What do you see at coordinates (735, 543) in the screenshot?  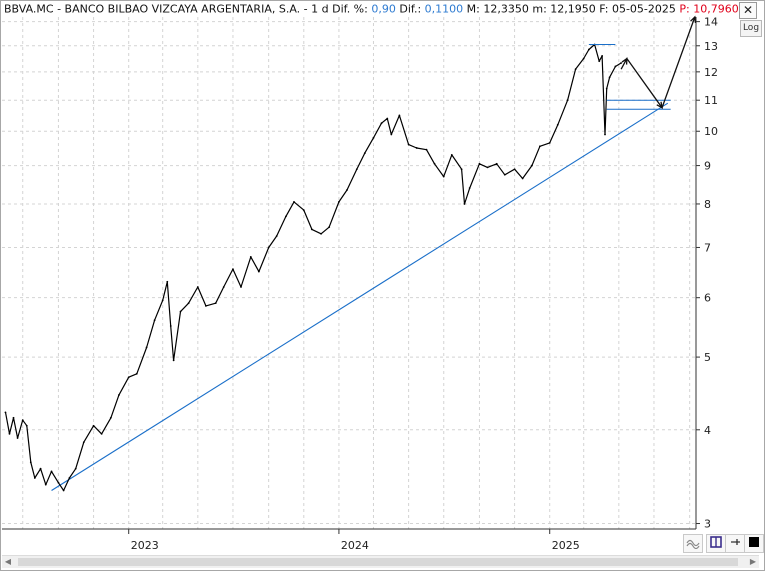 I see `pin-icon` at bounding box center [735, 543].